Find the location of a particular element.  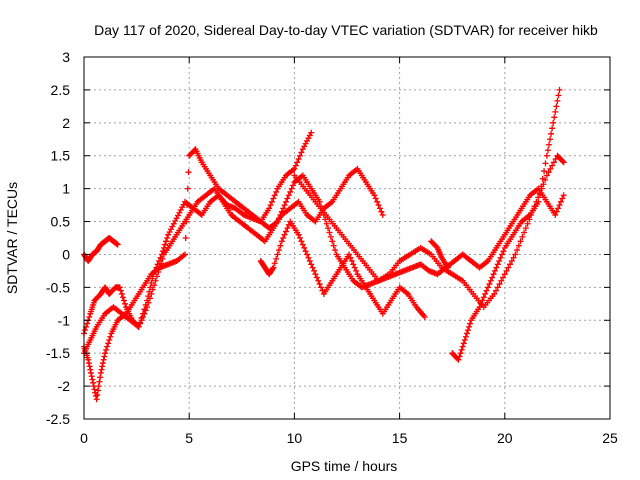

x-tick-label: 15 is located at coordinates (400, 438).